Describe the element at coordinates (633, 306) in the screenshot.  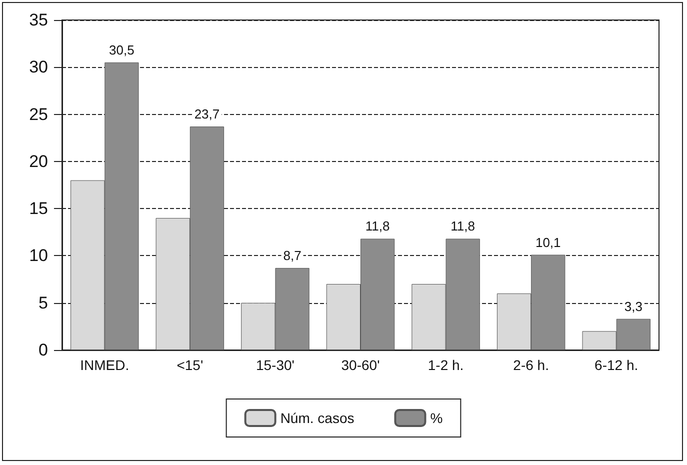
I see `data-label: 3,3` at that location.